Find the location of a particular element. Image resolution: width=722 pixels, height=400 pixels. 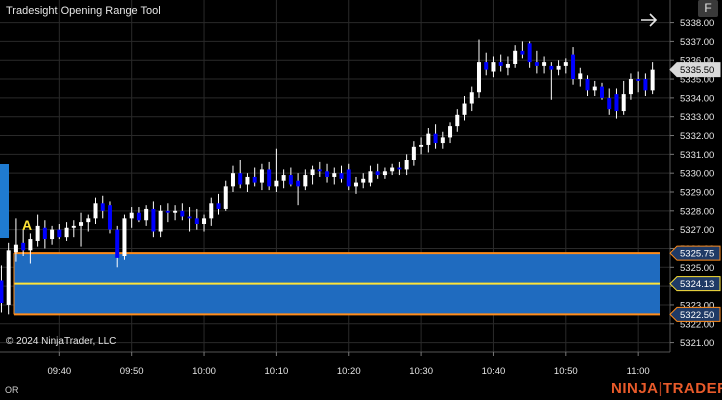

y-tick-label: 5336.00 is located at coordinates (697, 61).